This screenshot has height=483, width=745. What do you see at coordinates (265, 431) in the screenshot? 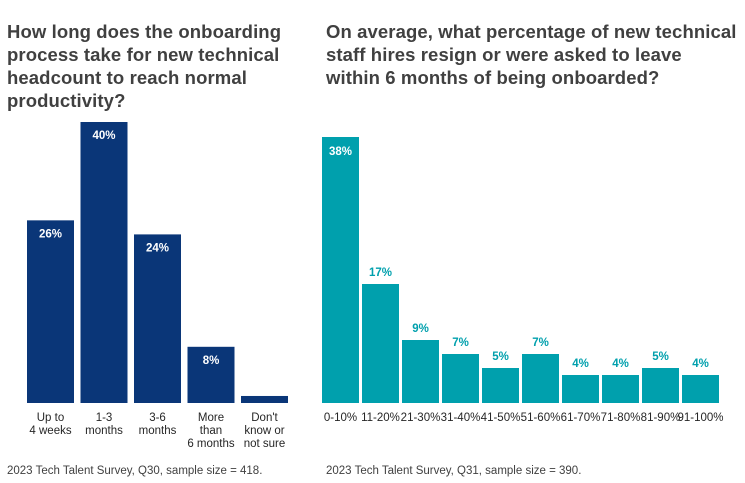
I see `left-tick-label-4: Don't know or not sure` at bounding box center [265, 431].